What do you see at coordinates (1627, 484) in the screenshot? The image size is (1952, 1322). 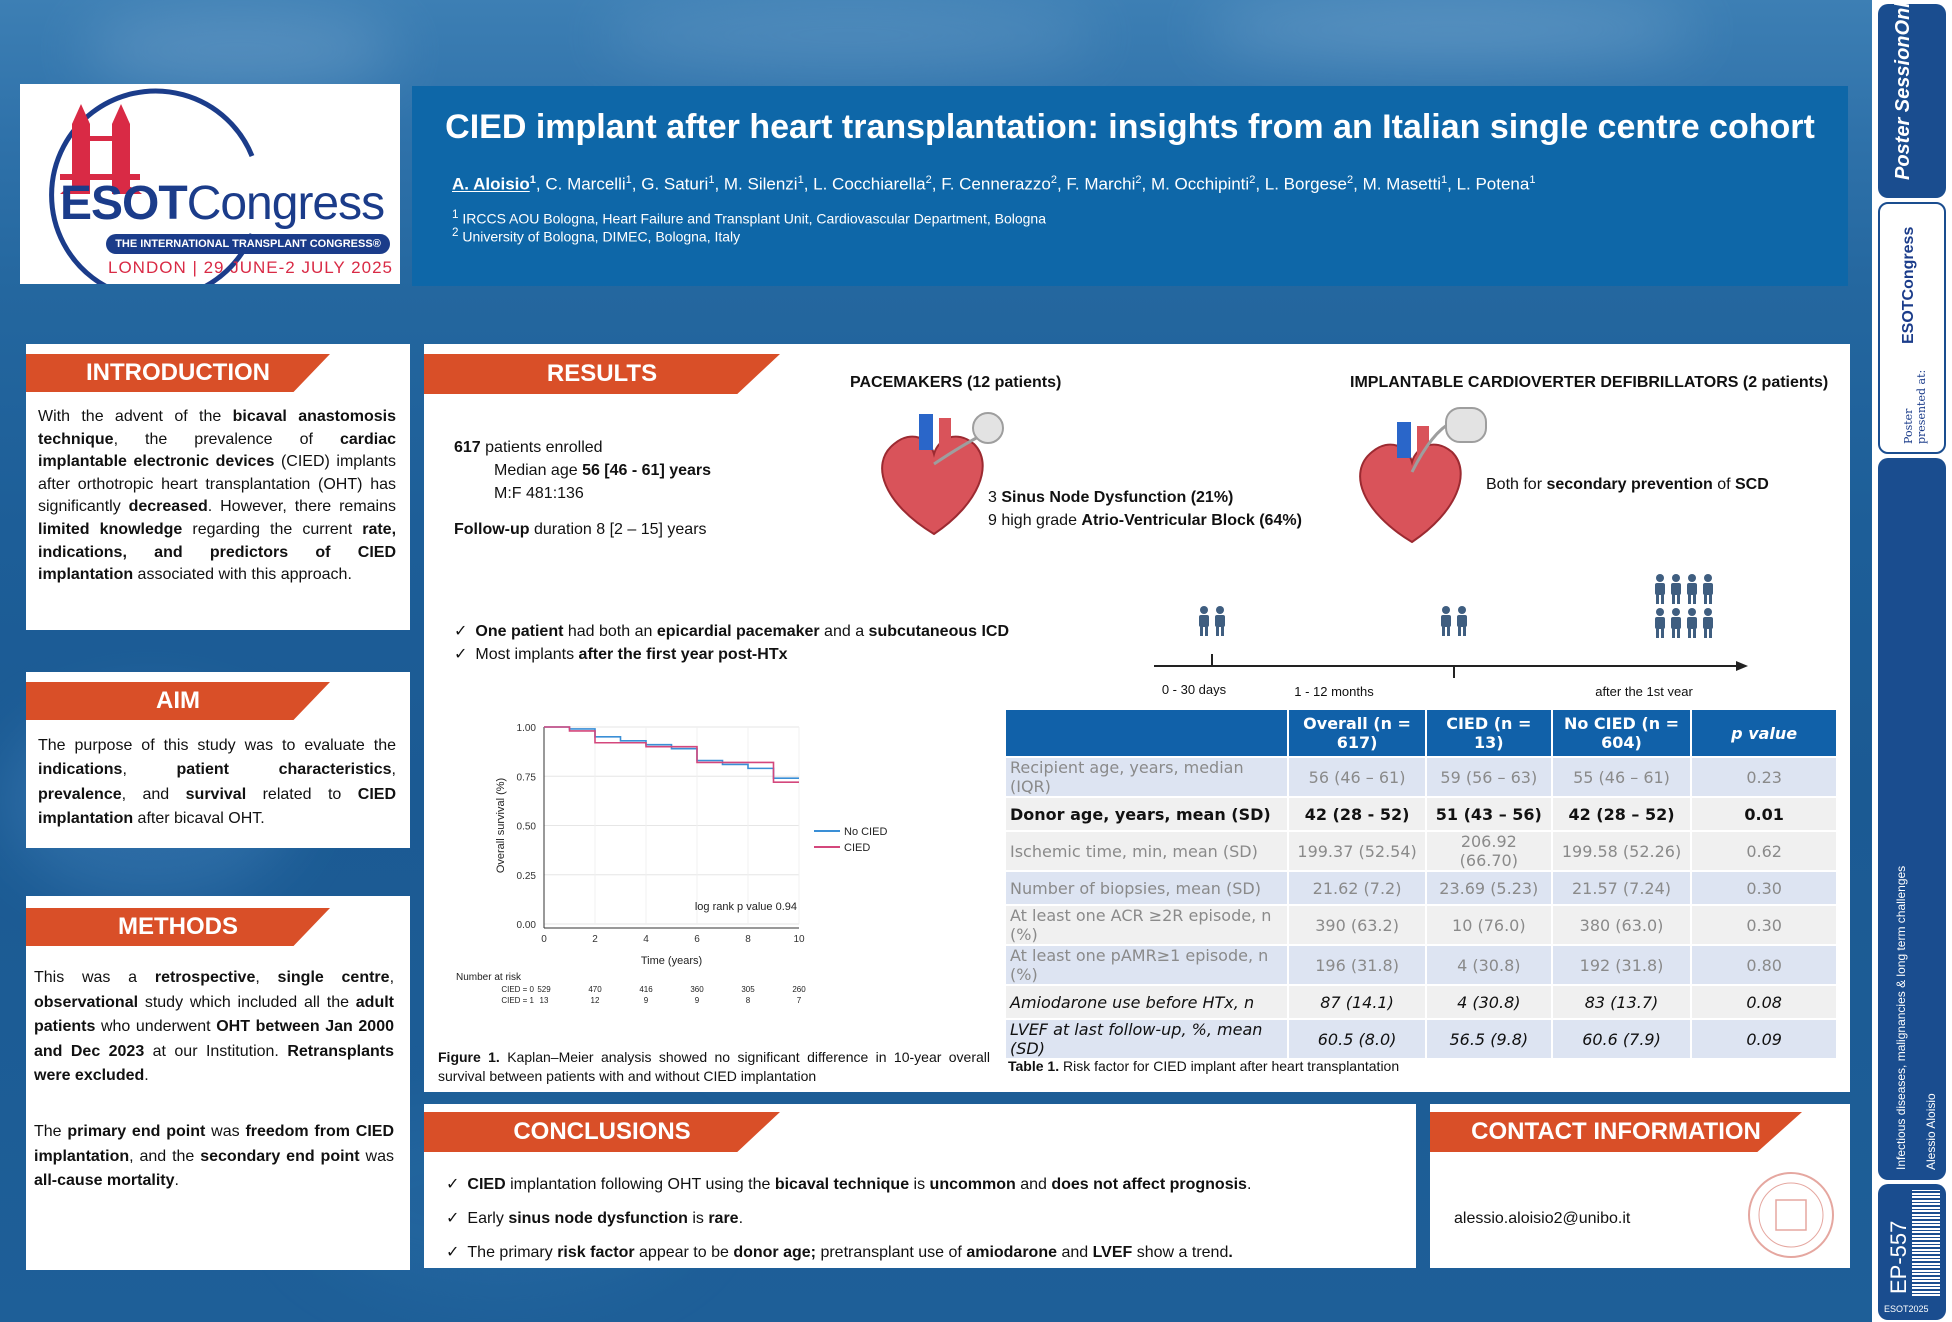 I see `icd-indication: Both for secondary prevention of SCD` at bounding box center [1627, 484].